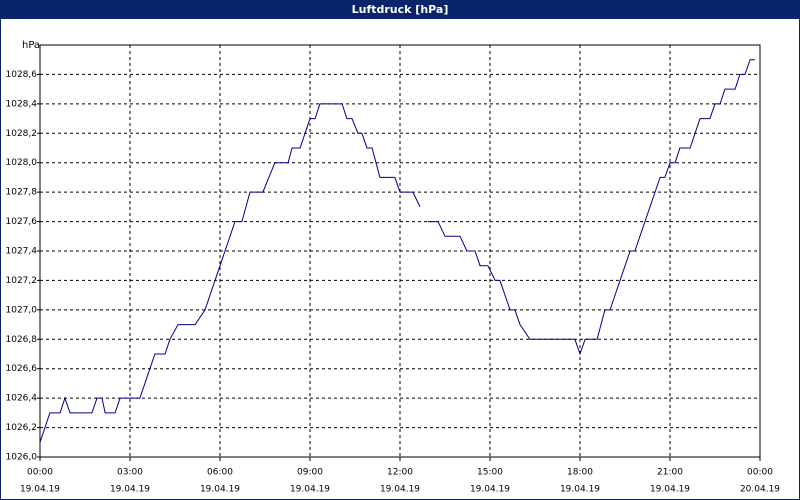  I want to click on y-tick-label: 1027,8, so click(22, 193).